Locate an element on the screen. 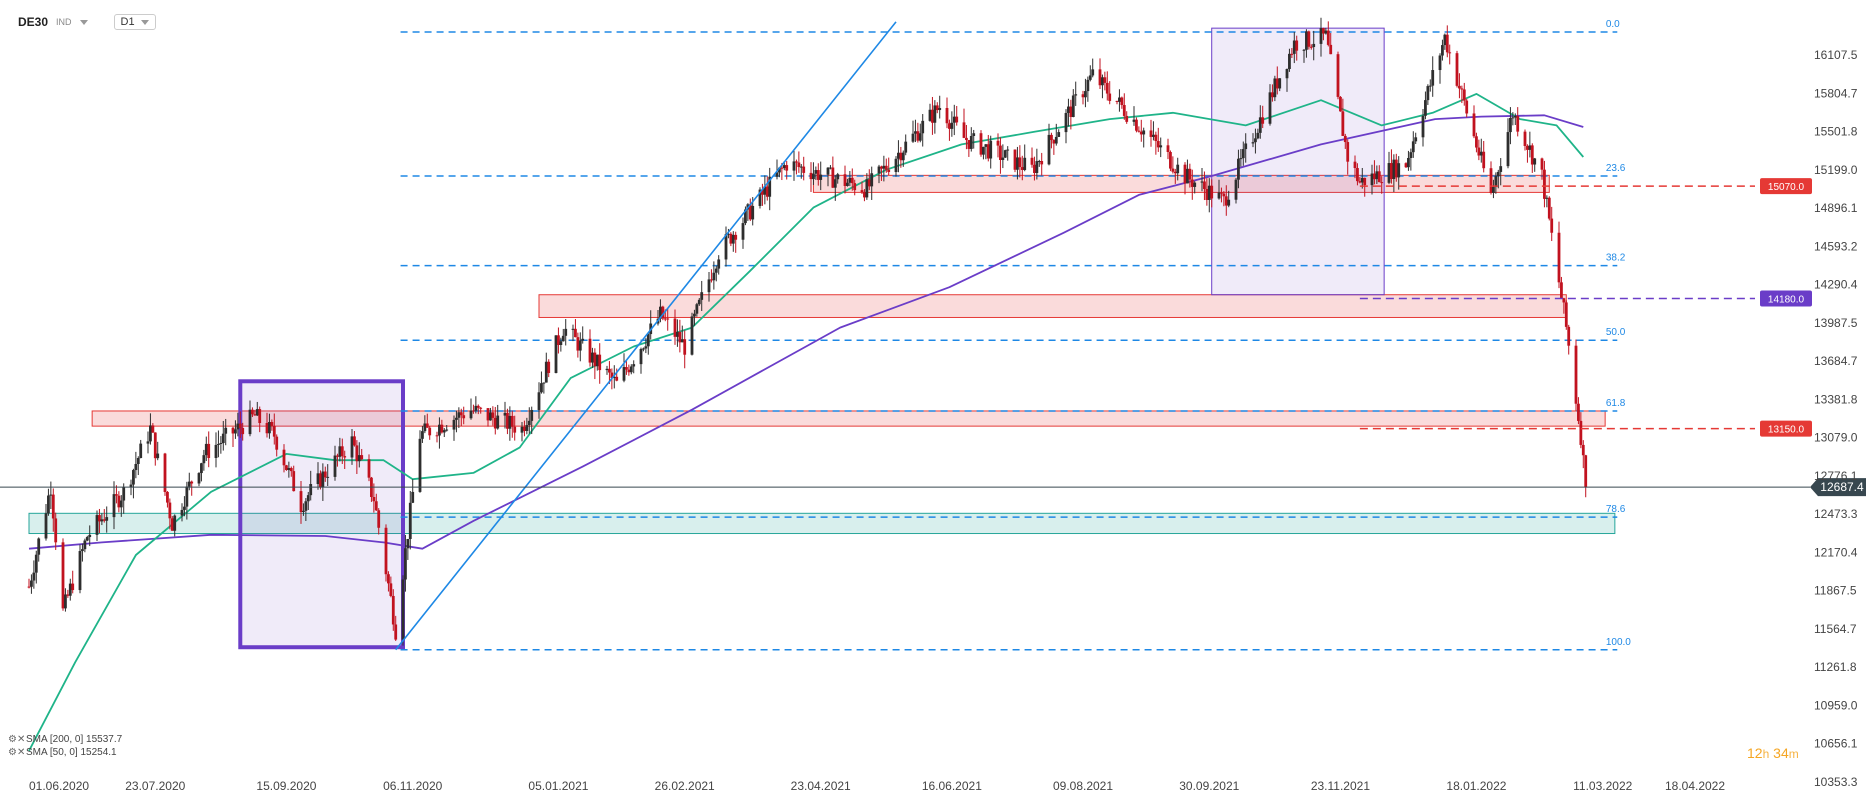 This screenshot has height=795, width=1866. current-price-label: 12687.4 is located at coordinates (1842, 487).